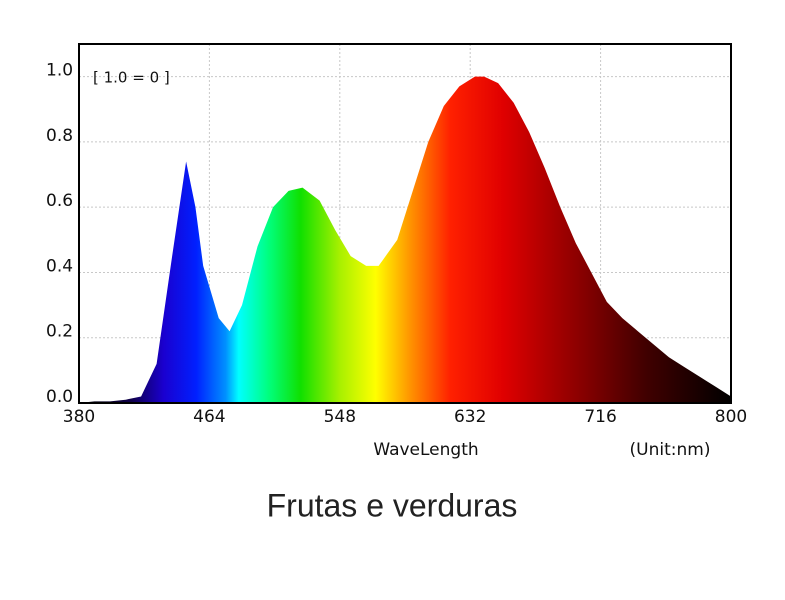 The image size is (785, 600). Describe the element at coordinates (425, 450) in the screenshot. I see `x-axis-label: WaveLength` at that location.